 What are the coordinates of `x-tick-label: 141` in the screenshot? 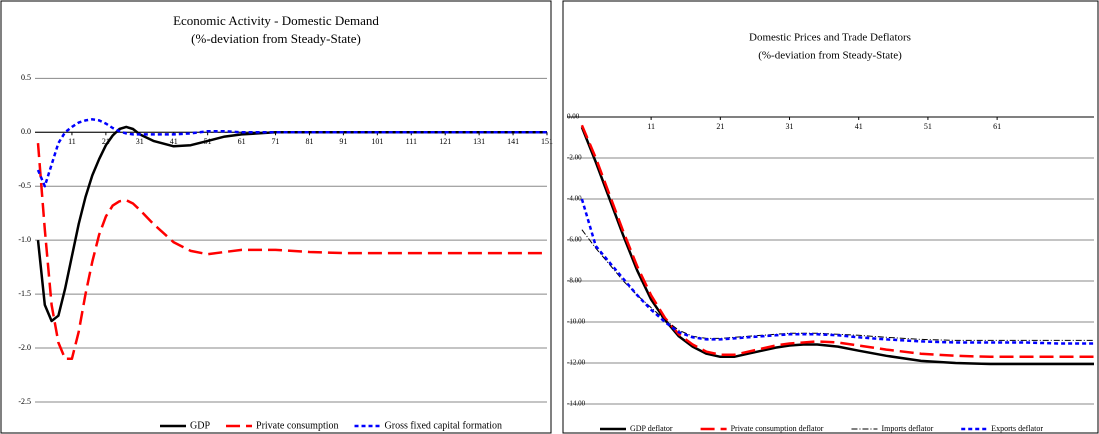 It's located at (513, 141).